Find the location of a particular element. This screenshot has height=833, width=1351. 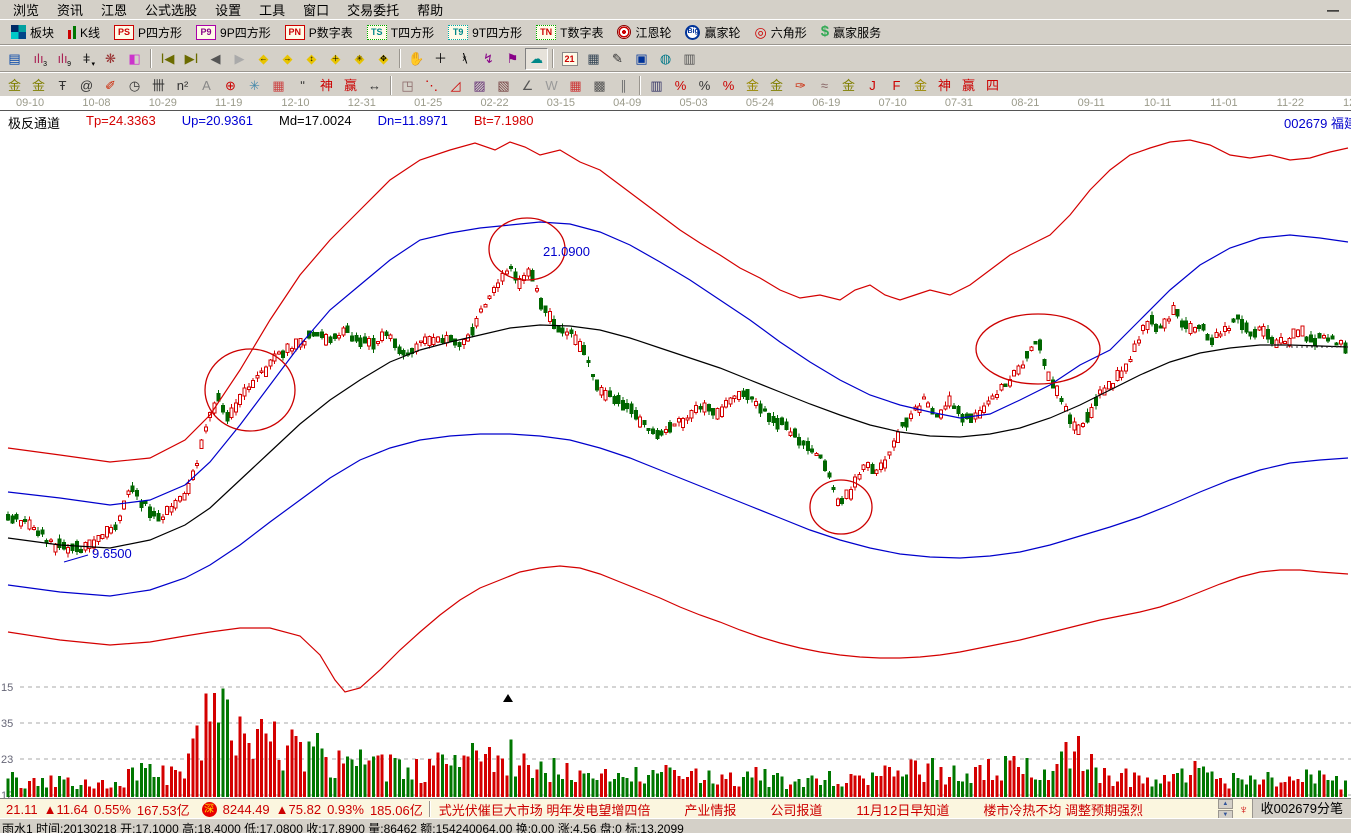

marker-triangle is located at coordinates (508, 698).